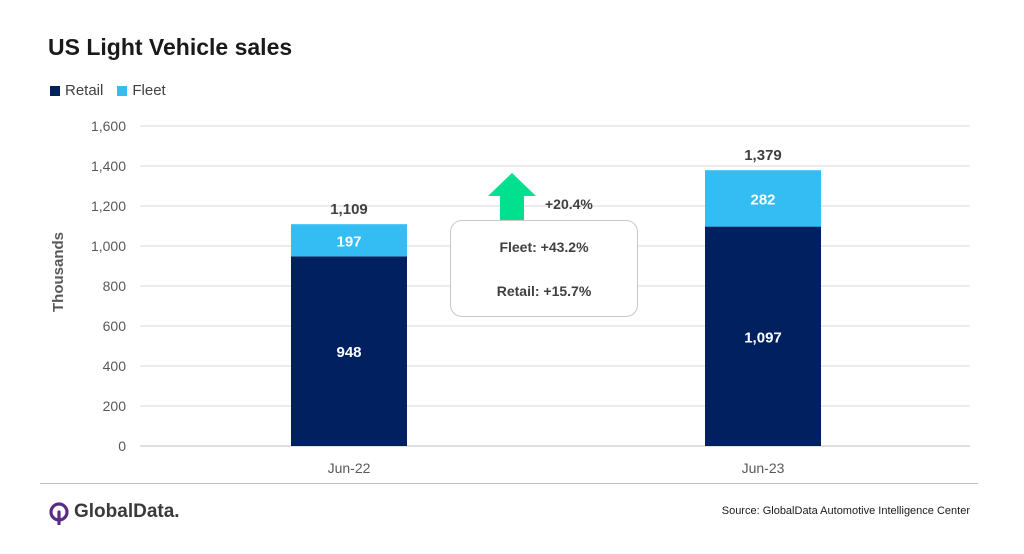  Describe the element at coordinates (569, 204) in the screenshot. I see `total-change-label: +20.4%` at that location.